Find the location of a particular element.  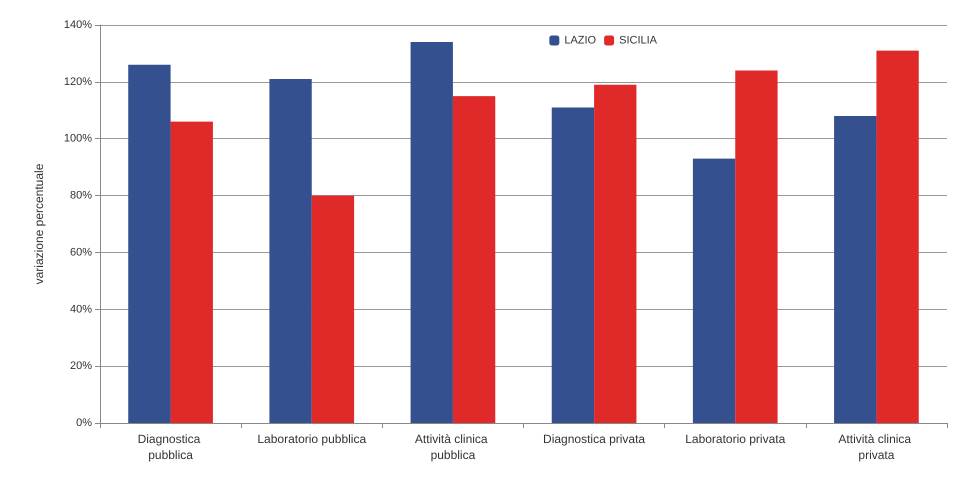

x-tick-label: Laboratorio privata is located at coordinates (735, 439).